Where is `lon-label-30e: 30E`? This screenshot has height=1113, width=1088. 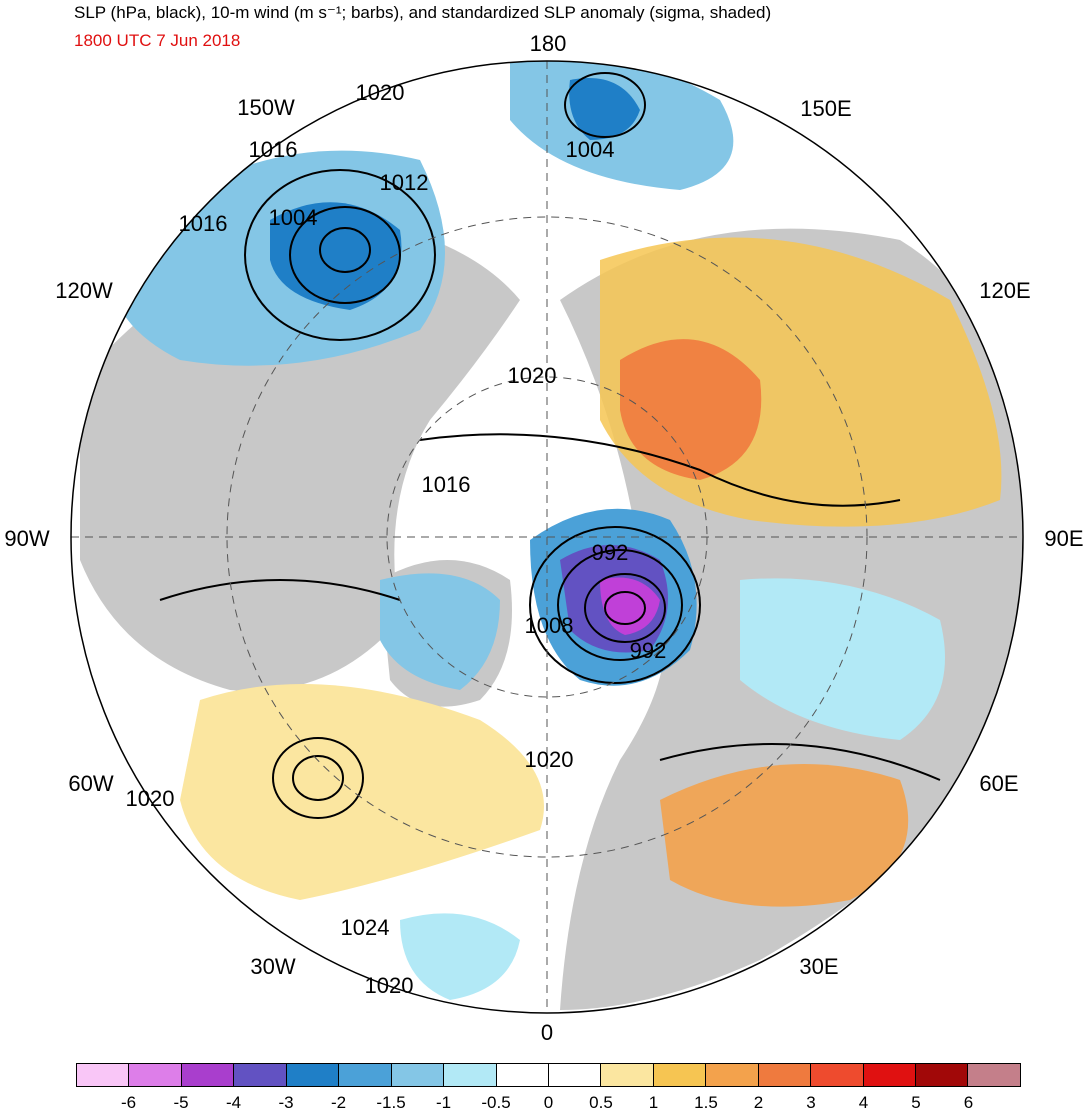
lon-label-30e: 30E is located at coordinates (819, 966).